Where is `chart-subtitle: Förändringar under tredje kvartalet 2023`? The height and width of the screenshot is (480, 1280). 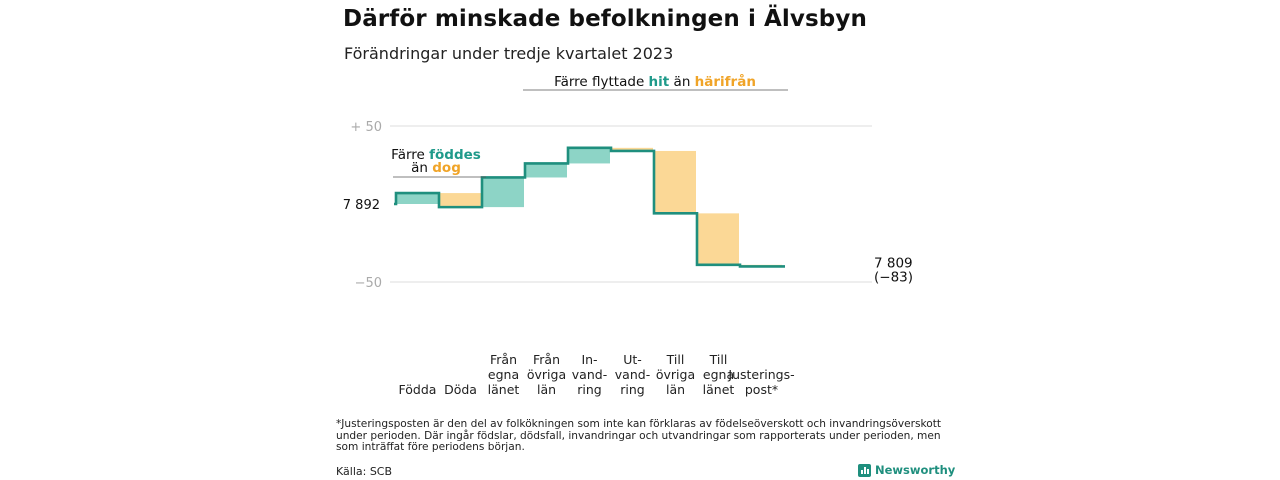
chart-subtitle: Förändringar under tredje kvartalet 2023 is located at coordinates (509, 53).